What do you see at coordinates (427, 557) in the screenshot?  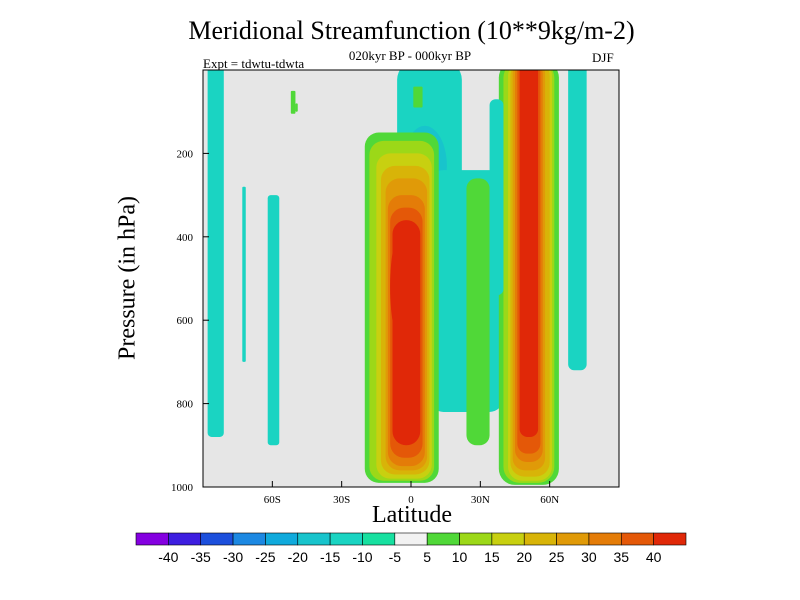 I see `colorbar-label: 5` at bounding box center [427, 557].